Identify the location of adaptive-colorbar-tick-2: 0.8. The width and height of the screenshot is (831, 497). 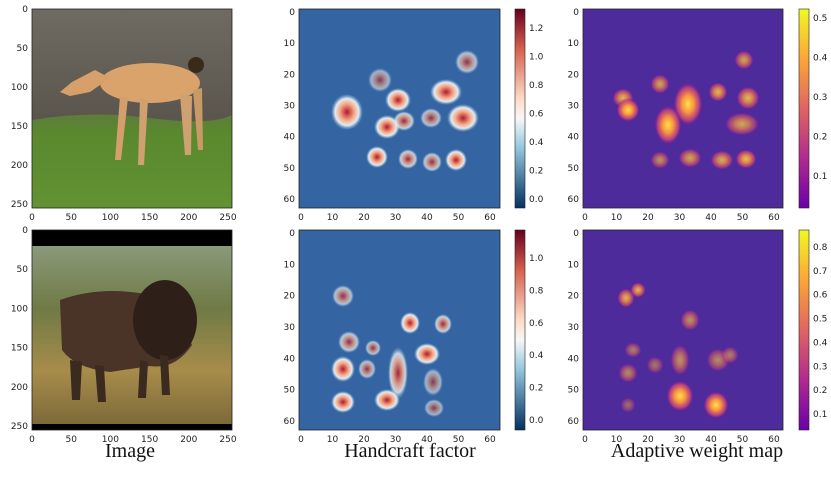
(820, 248).